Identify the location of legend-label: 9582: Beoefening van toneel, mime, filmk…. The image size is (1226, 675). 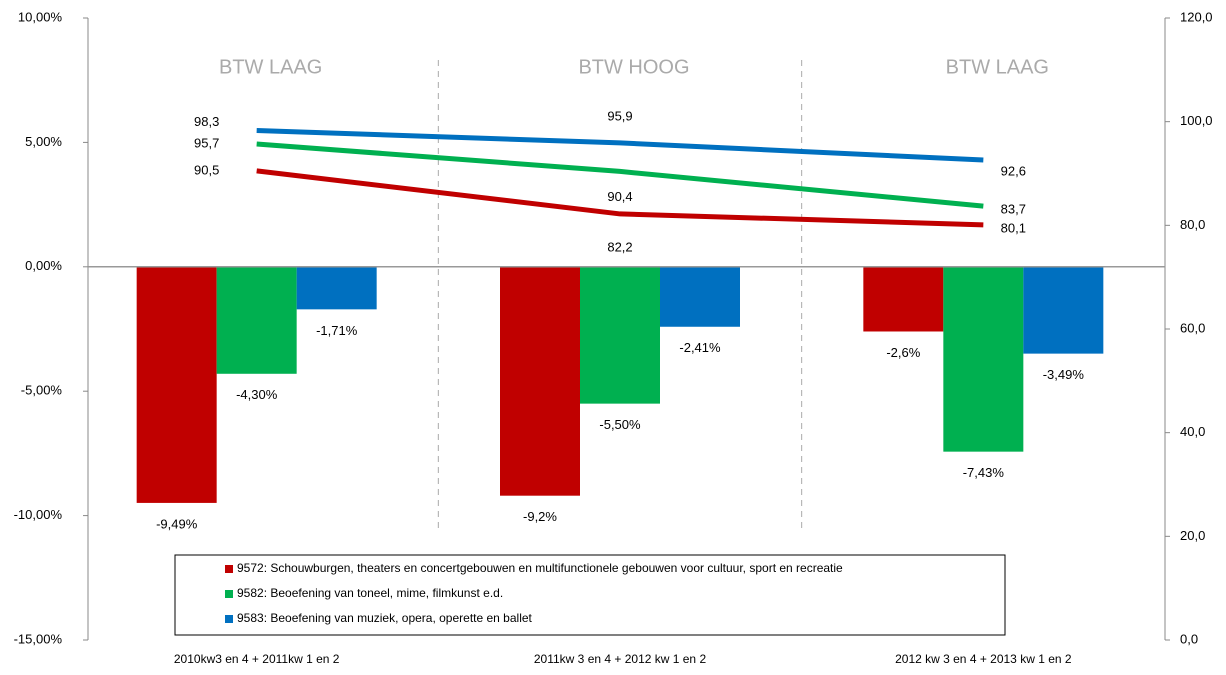
(370, 593).